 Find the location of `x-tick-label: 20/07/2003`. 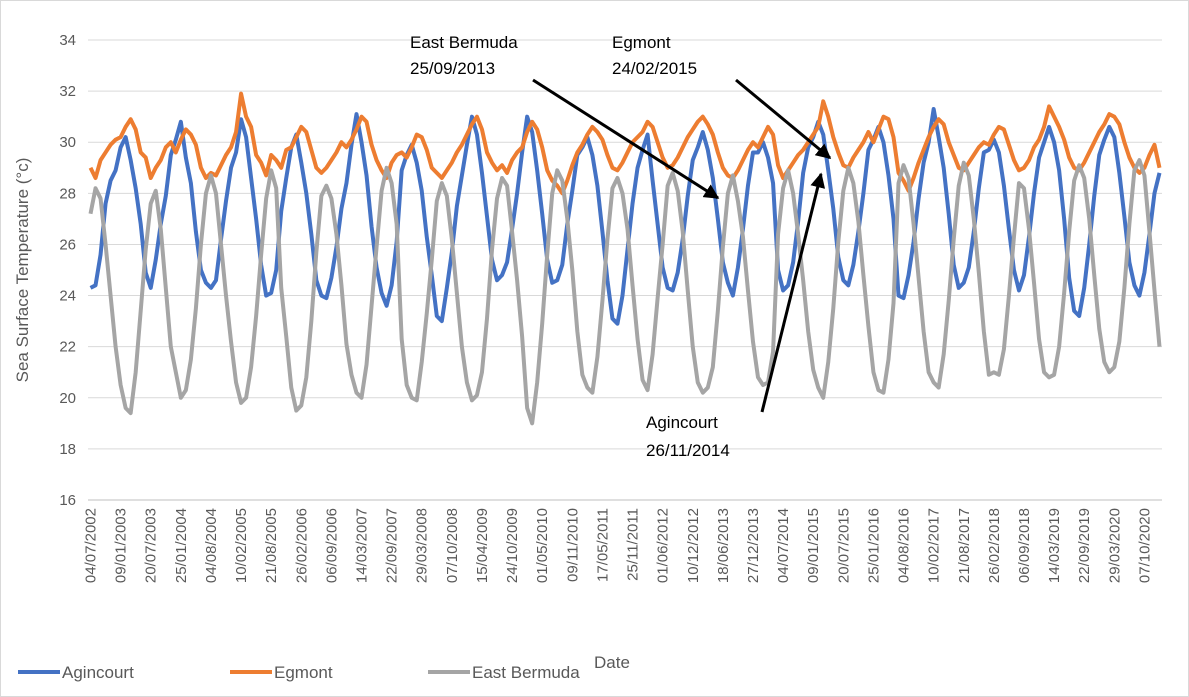

x-tick-label: 20/07/2003 is located at coordinates (151, 545).